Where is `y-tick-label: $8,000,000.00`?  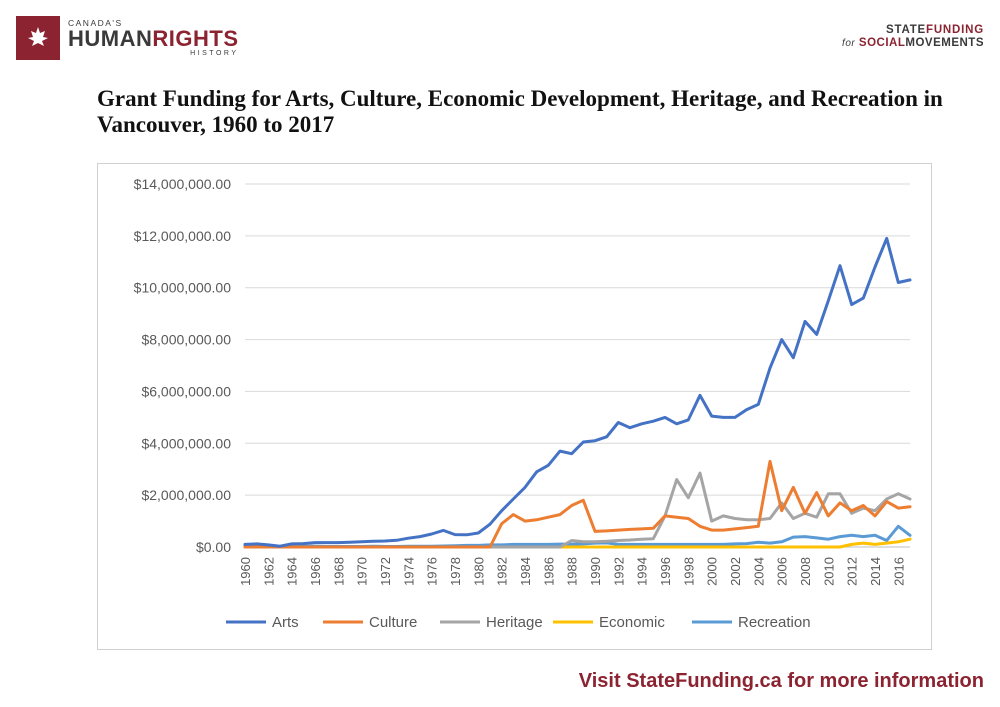 y-tick-label: $8,000,000.00 is located at coordinates (186, 340).